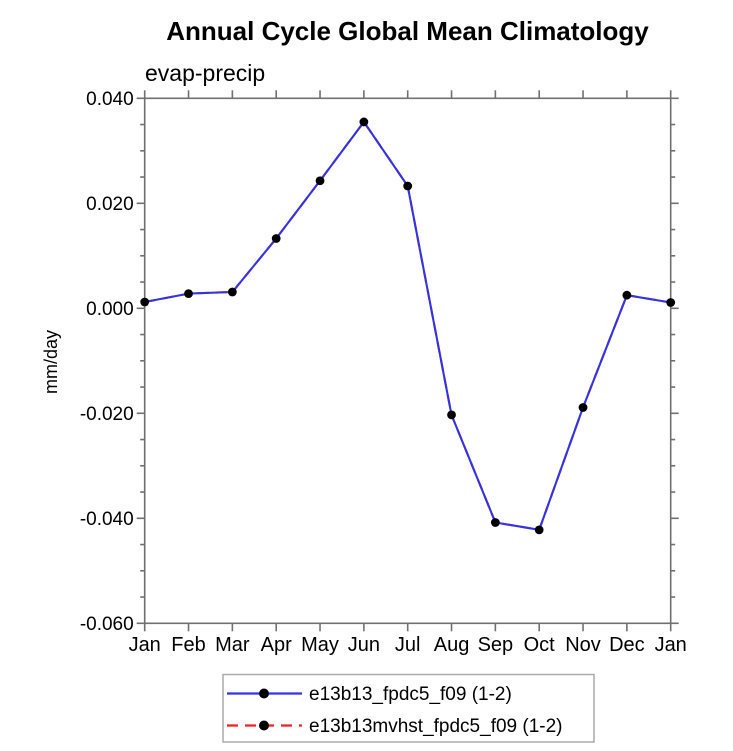 Image resolution: width=733 pixels, height=751 pixels. I want to click on y-tick-label: -0.040, so click(107, 519).